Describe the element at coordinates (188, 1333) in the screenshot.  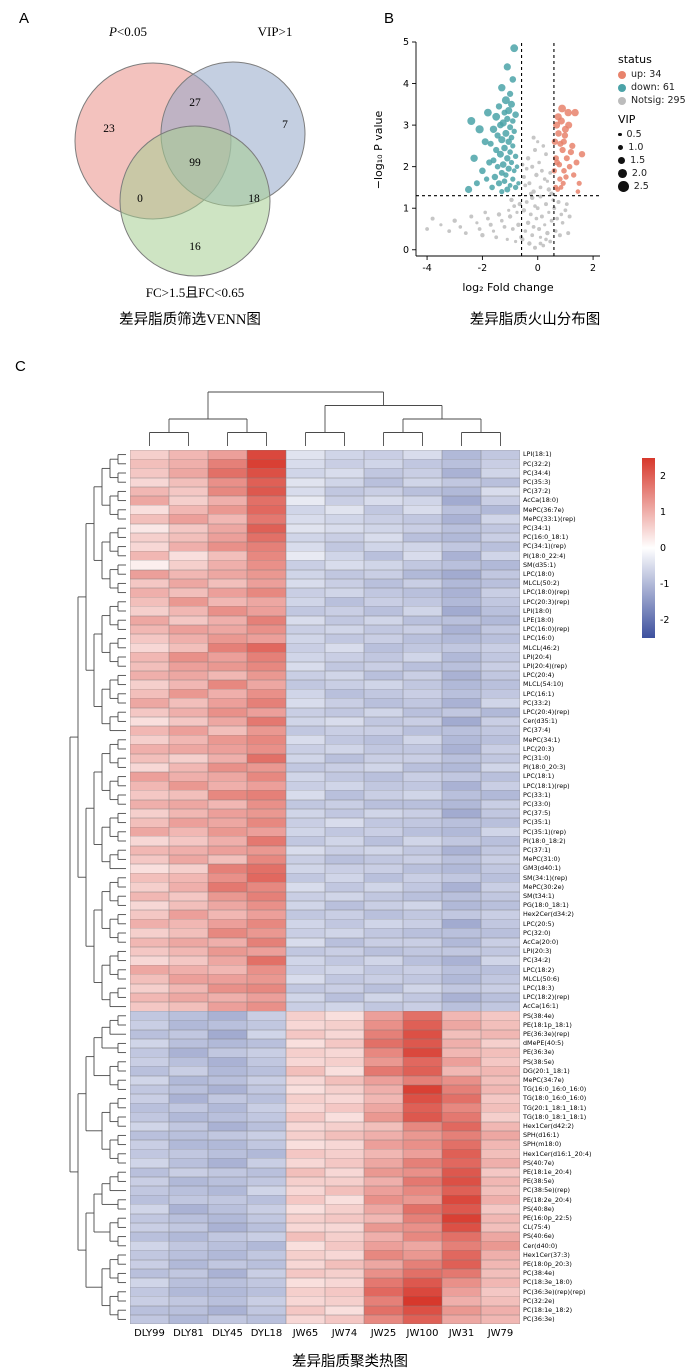
I see `heatmap-column-label: DLY81` at that location.